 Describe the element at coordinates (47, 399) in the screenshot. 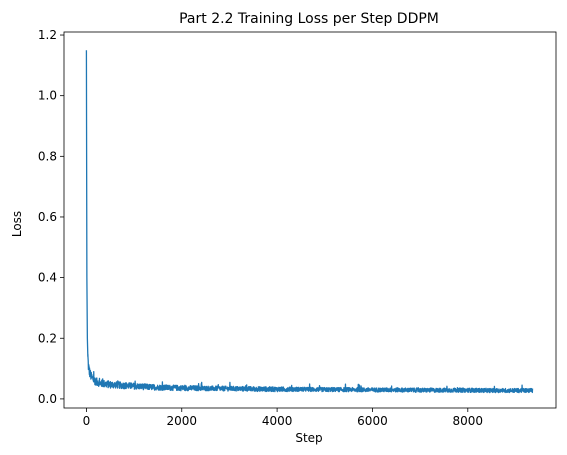

I see `y-tick-label: 0.0` at that location.